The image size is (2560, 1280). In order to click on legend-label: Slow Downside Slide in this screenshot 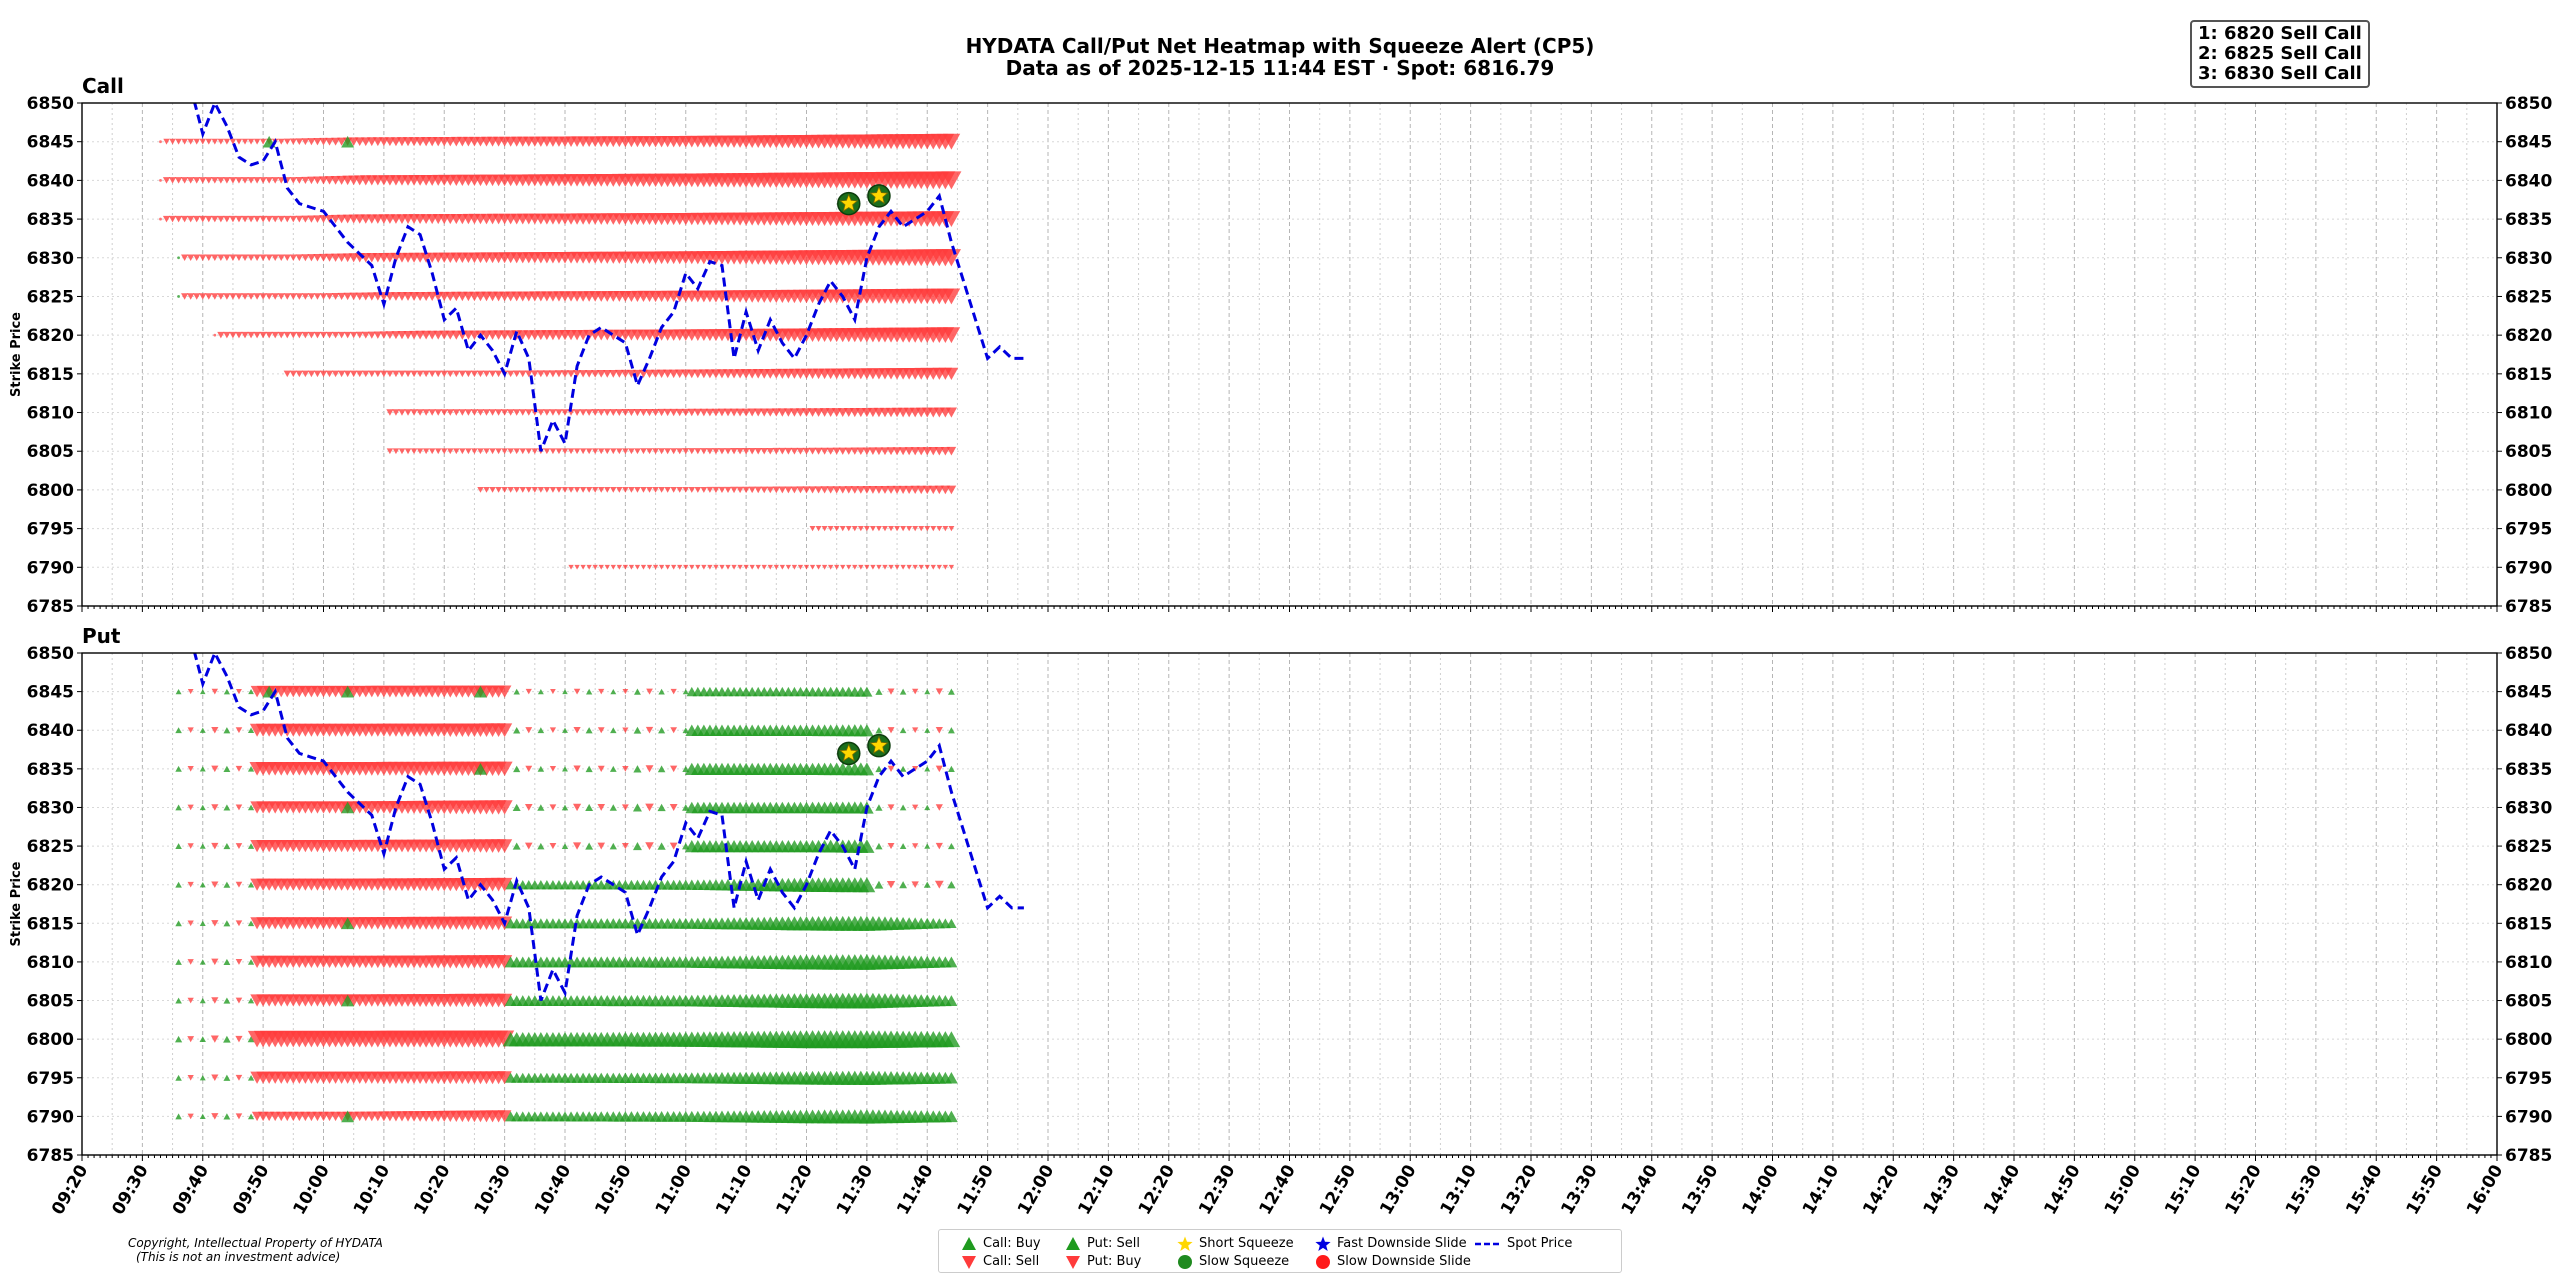, I will do `click(1404, 1261)`.